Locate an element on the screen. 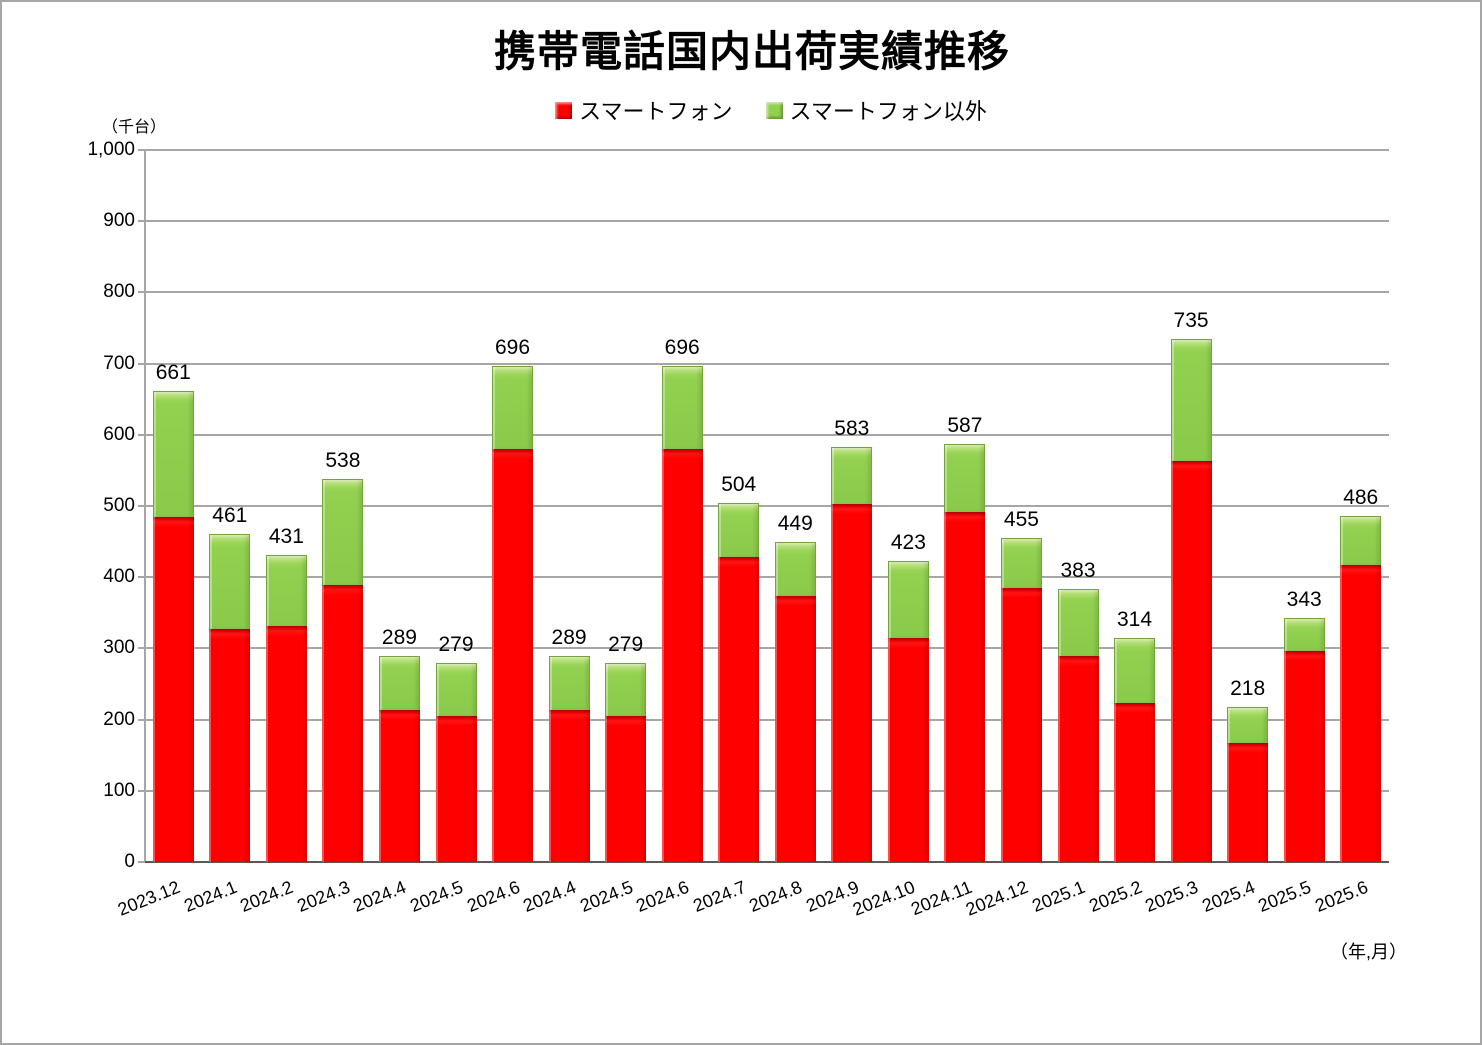 The height and width of the screenshot is (1045, 1482). y-axis-label: 1,000 is located at coordinates (111, 149).